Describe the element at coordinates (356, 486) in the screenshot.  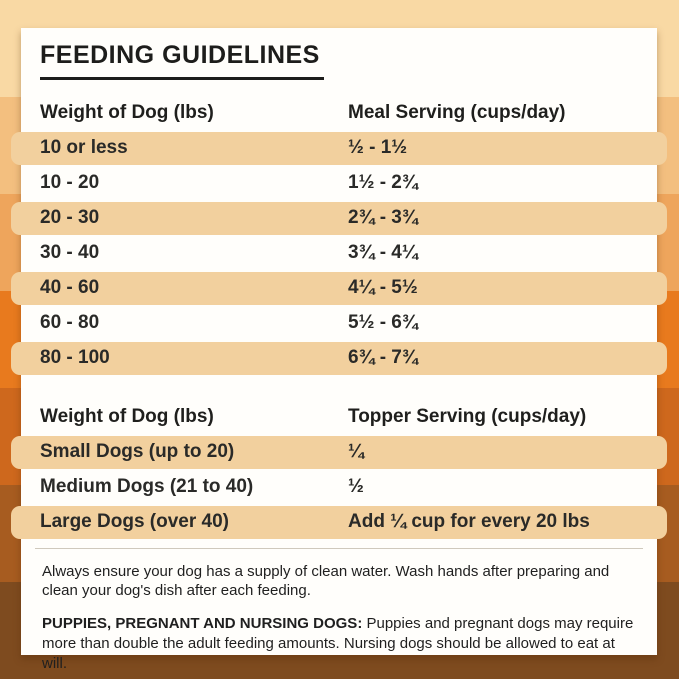
I see `serving-cell: ½` at that location.